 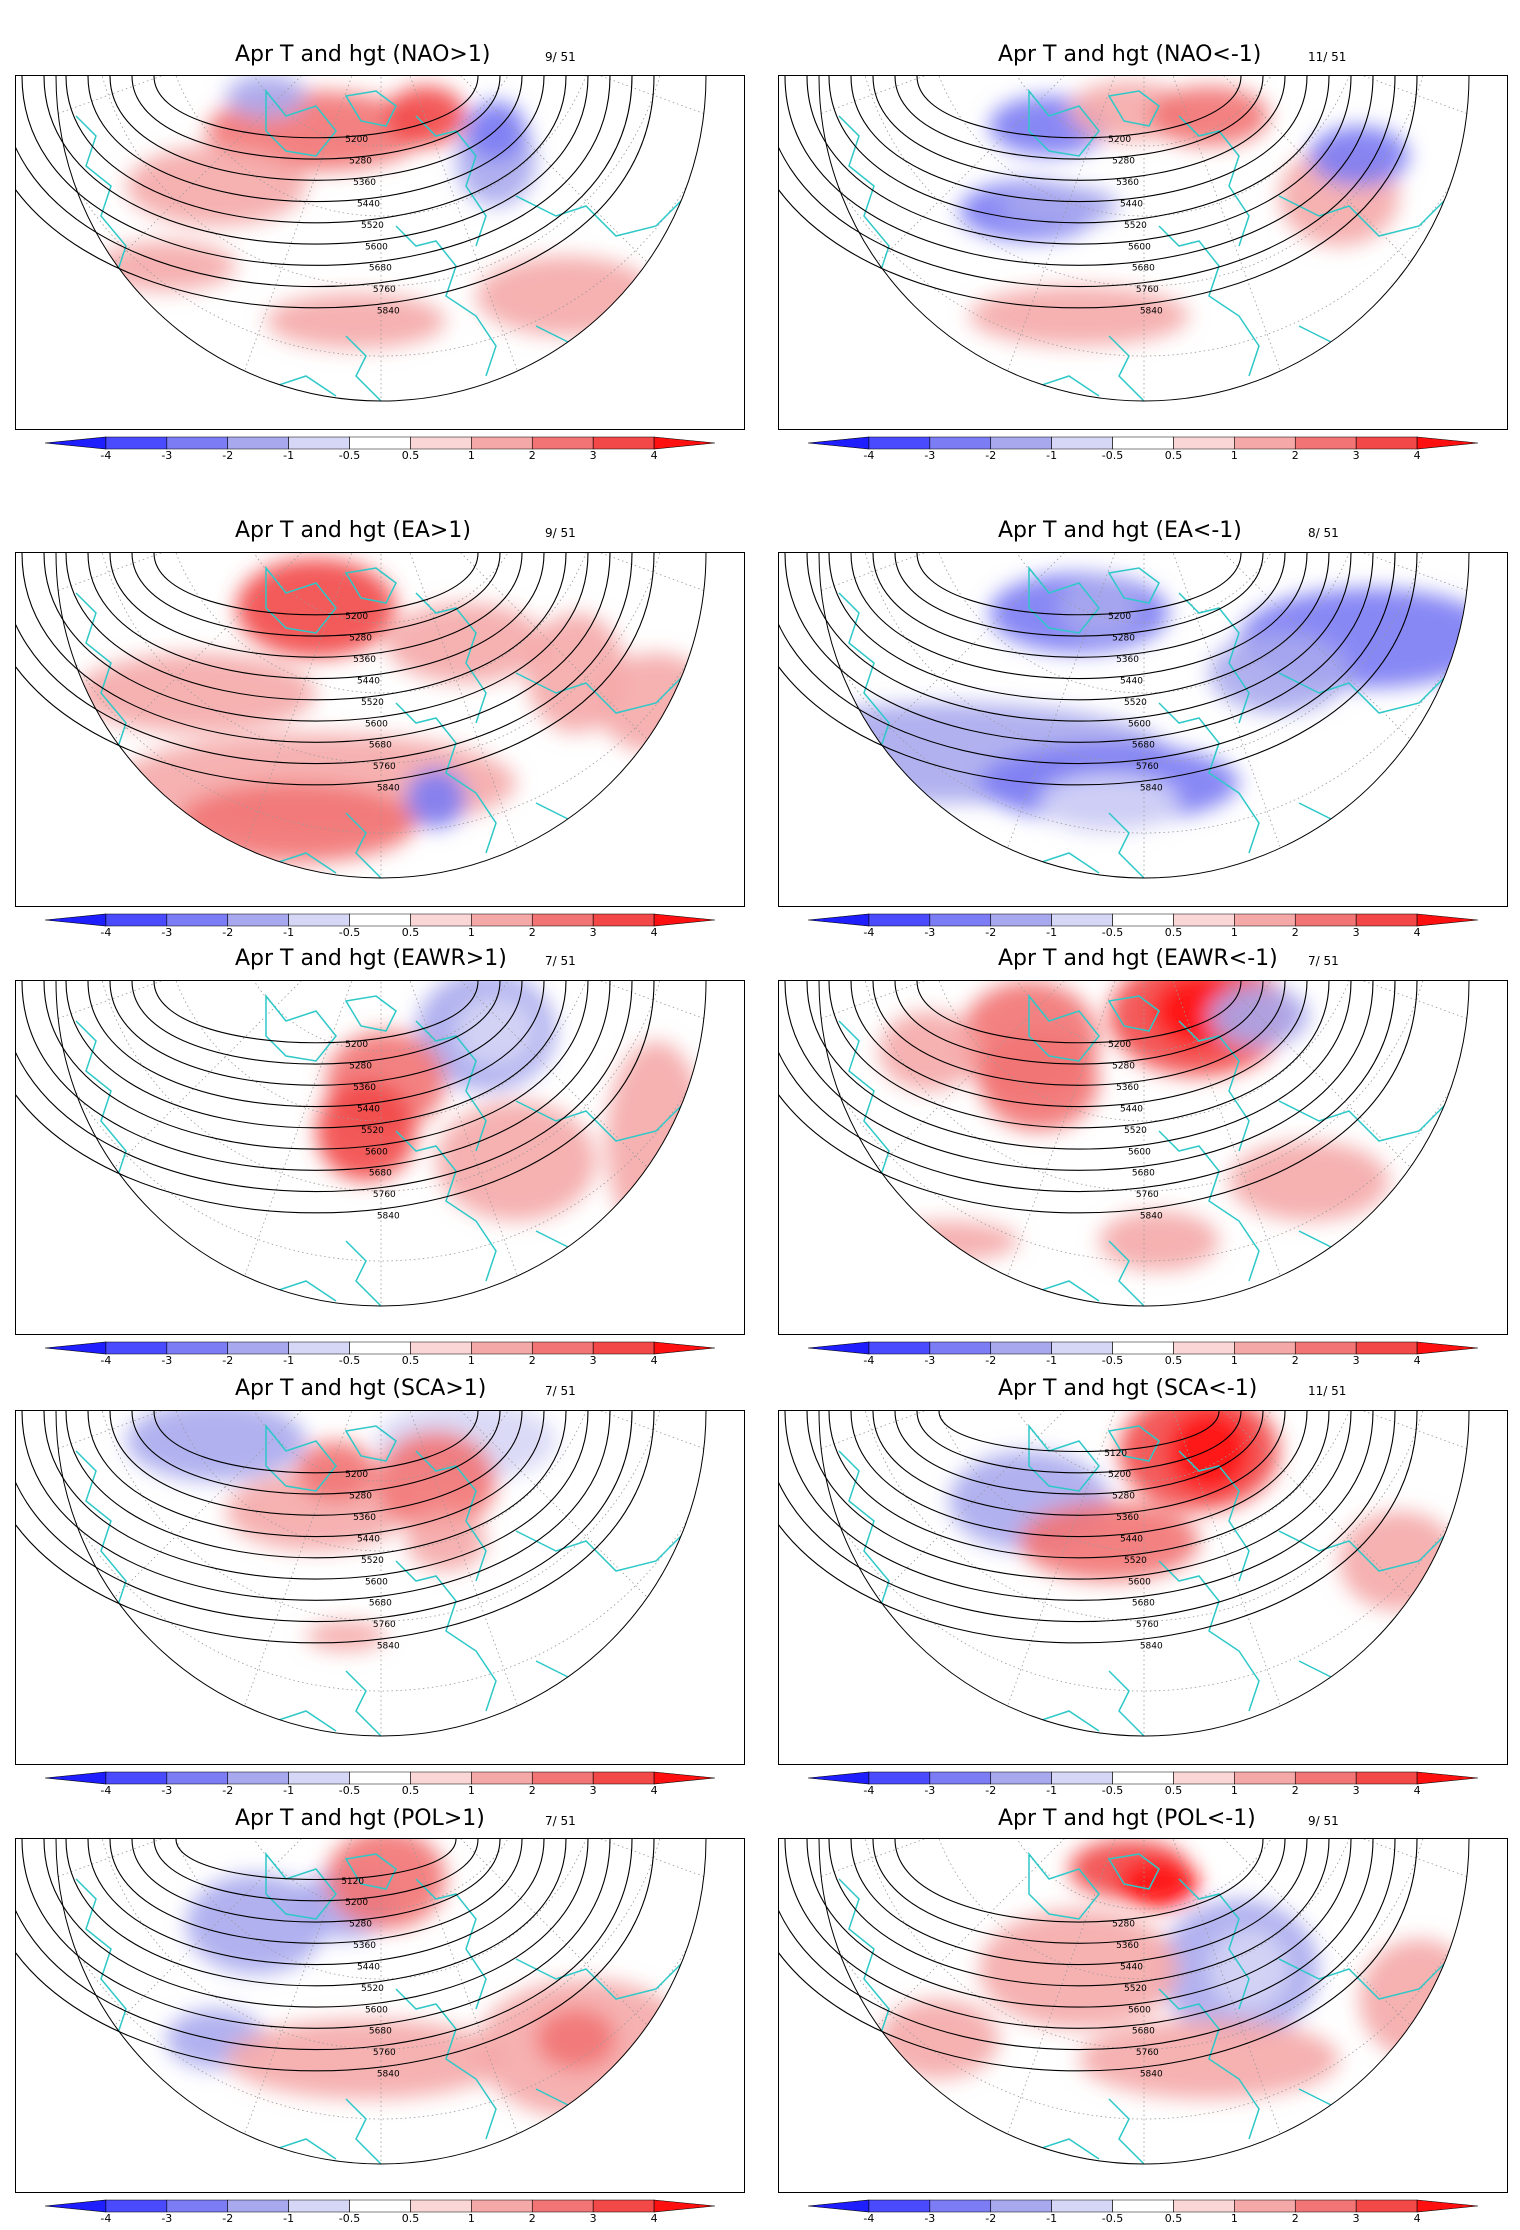 What do you see at coordinates (167, 1790) in the screenshot?
I see `colorbar-label: -3` at bounding box center [167, 1790].